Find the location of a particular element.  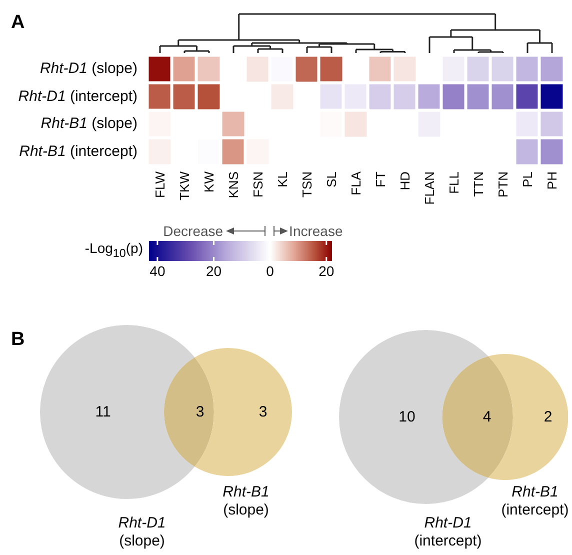

x-tick-label: HD is located at coordinates (404, 181).